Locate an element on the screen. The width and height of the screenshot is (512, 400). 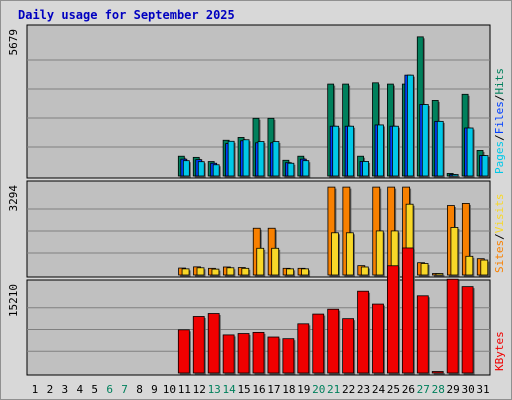
x-tick-day-31: 31 is located at coordinates (482, 389).